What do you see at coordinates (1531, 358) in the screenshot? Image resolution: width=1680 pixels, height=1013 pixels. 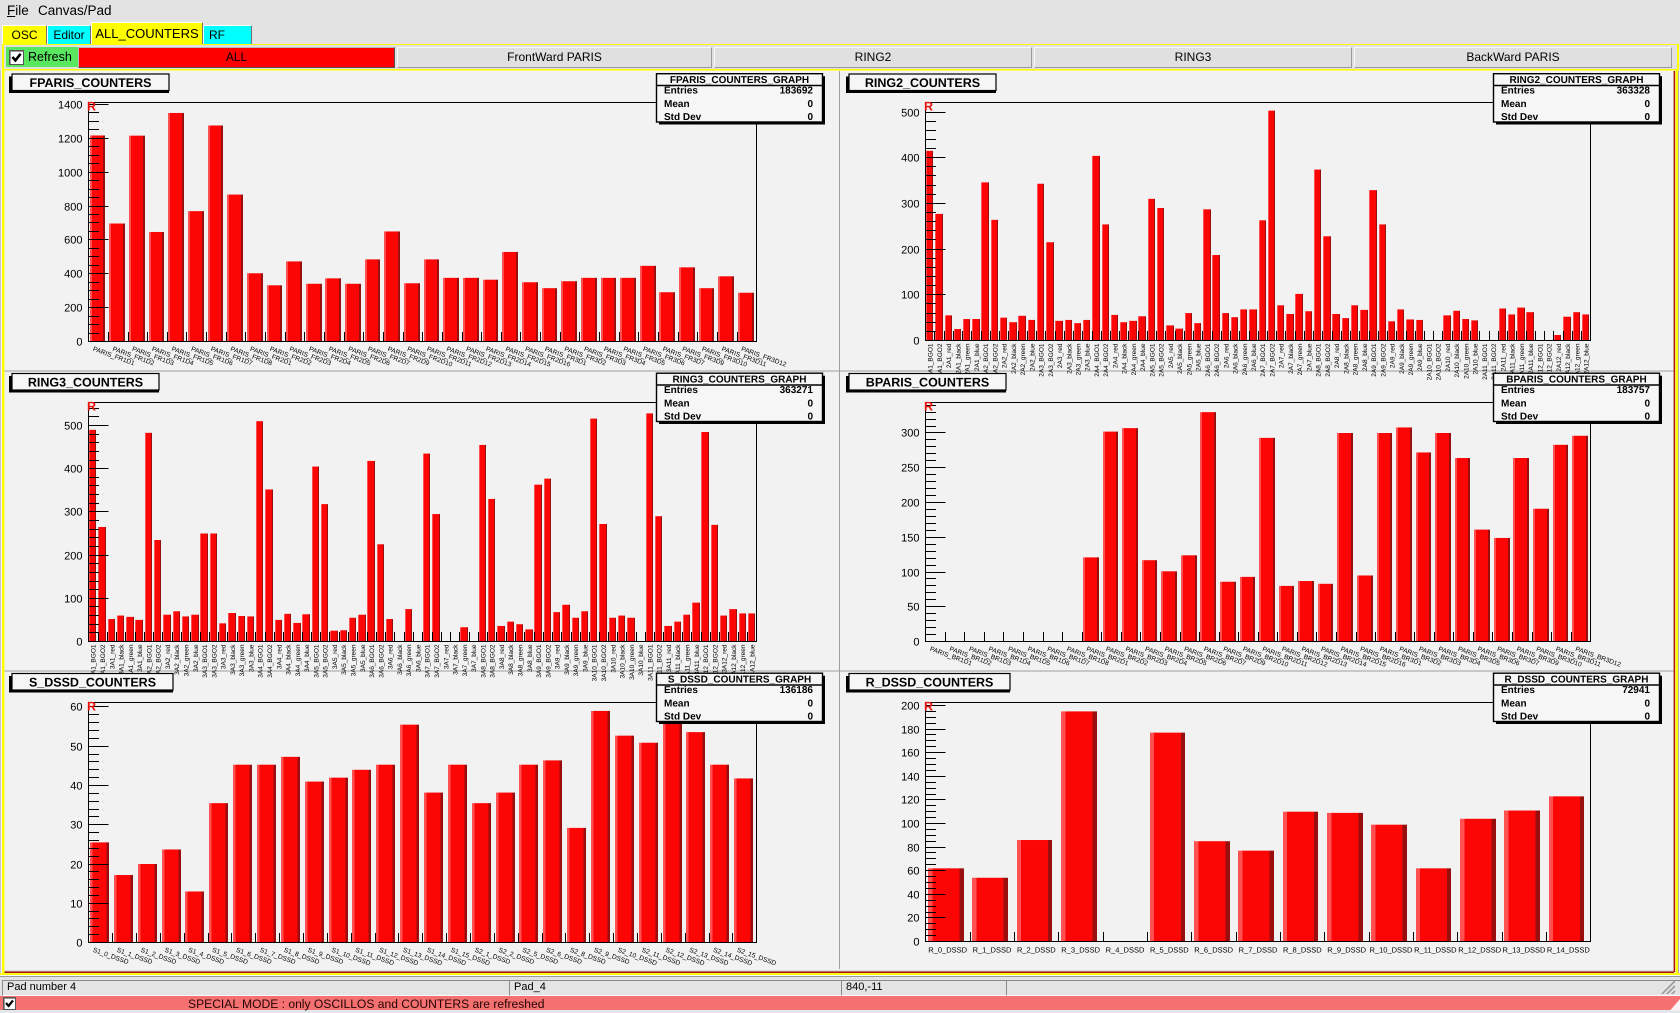 I see `svg-text: 2A11_blue` at bounding box center [1531, 358].